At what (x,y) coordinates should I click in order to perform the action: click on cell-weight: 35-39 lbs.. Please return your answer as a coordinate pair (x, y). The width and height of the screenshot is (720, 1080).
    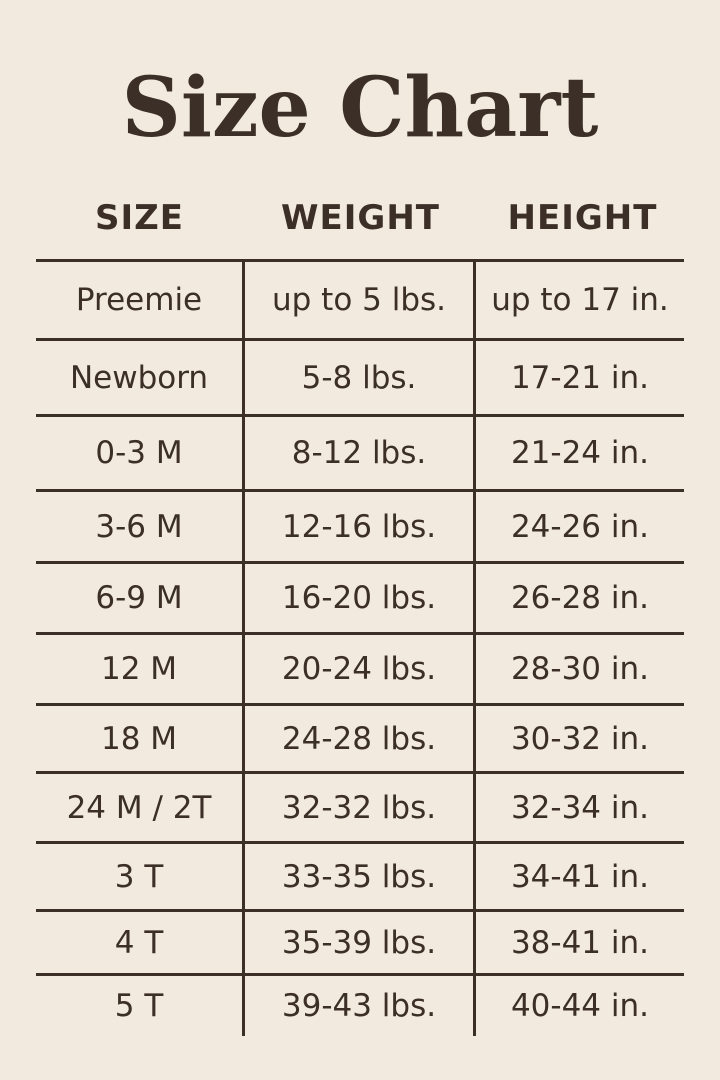
    Looking at the image, I should click on (360, 942).